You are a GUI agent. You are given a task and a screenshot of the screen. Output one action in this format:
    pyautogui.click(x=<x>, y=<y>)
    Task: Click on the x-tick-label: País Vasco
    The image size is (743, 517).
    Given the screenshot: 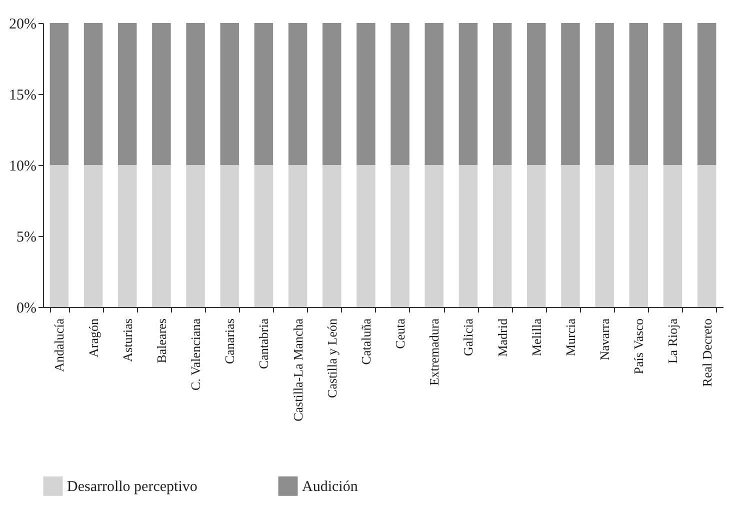 What is the action you would take?
    pyautogui.click(x=638, y=346)
    